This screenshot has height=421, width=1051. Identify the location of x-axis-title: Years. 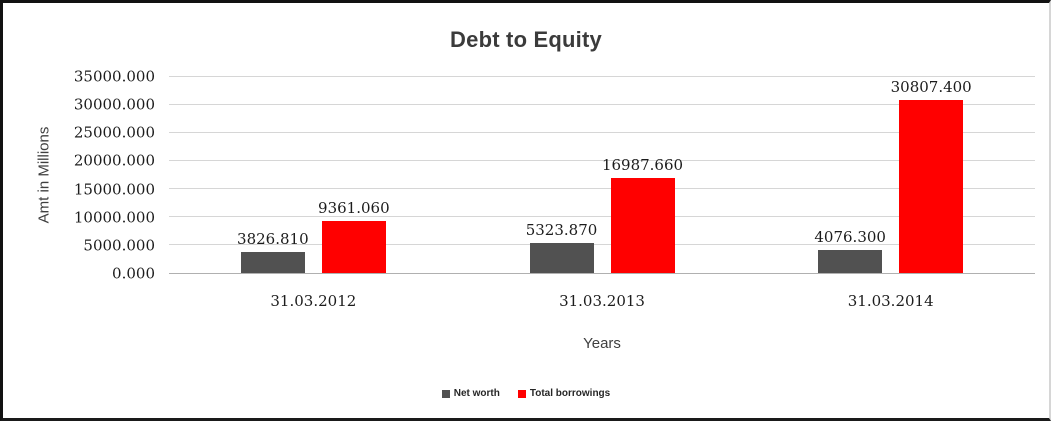
(602, 343).